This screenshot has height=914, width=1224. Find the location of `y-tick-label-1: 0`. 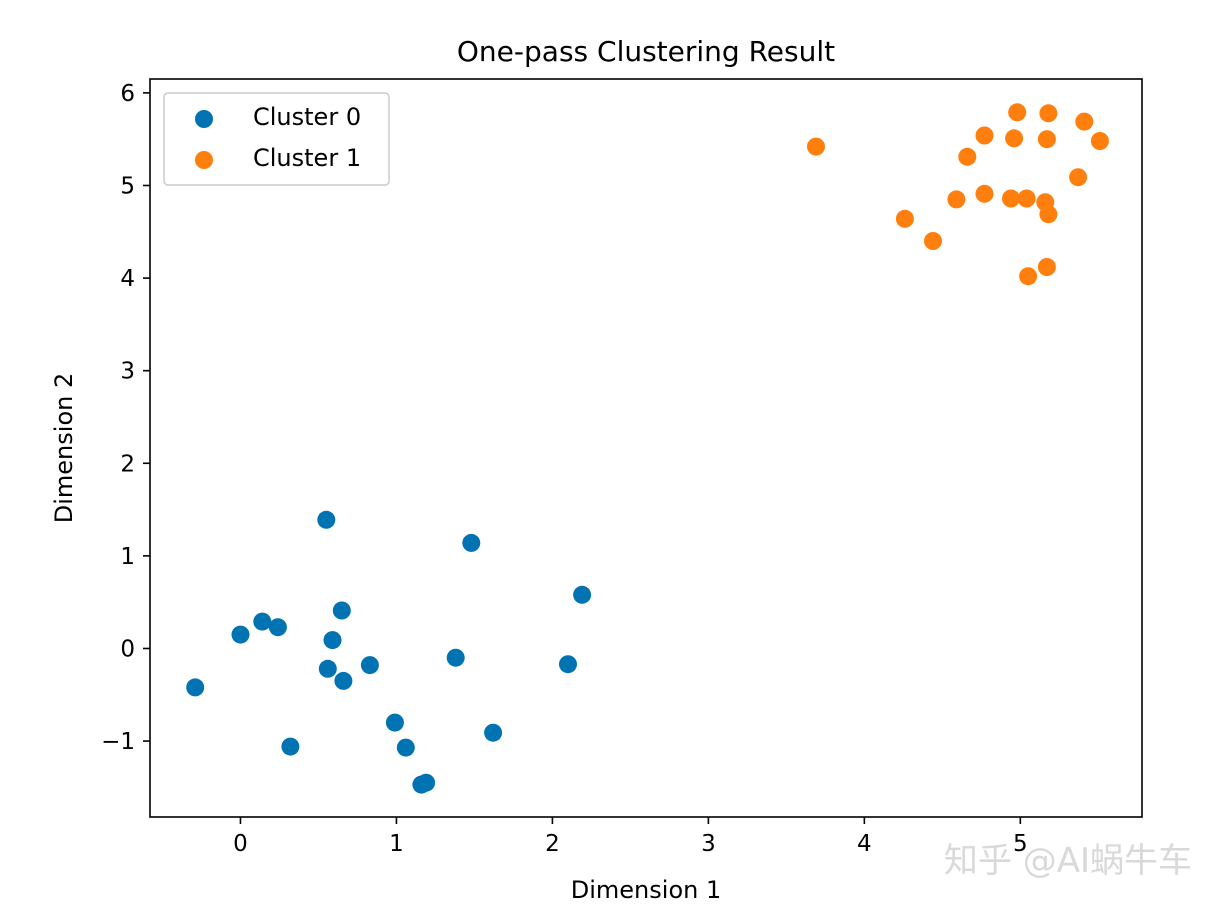

y-tick-label-1: 0 is located at coordinates (127, 649).